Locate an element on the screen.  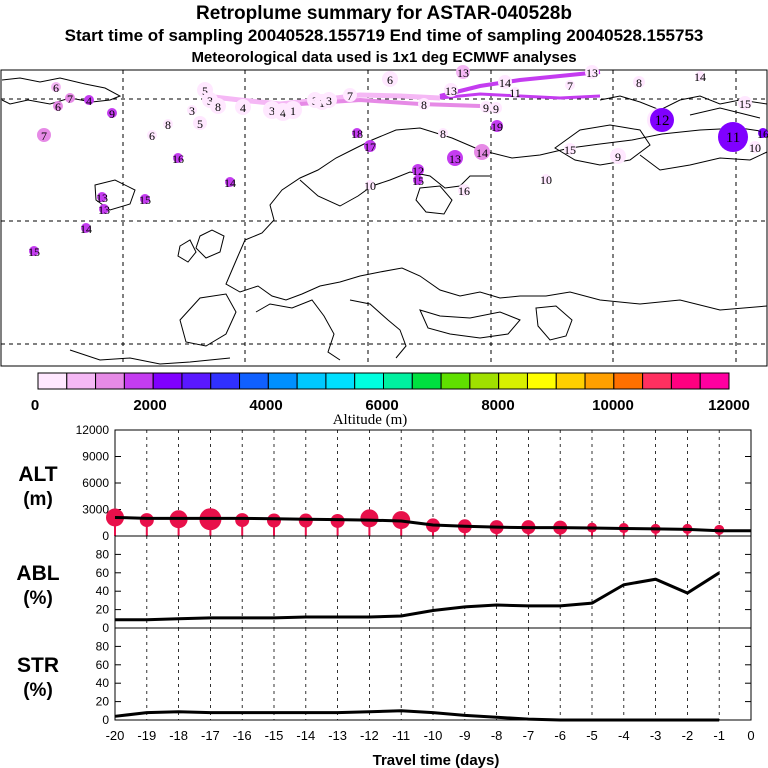
x-tick-label: -9 is located at coordinates (465, 735).